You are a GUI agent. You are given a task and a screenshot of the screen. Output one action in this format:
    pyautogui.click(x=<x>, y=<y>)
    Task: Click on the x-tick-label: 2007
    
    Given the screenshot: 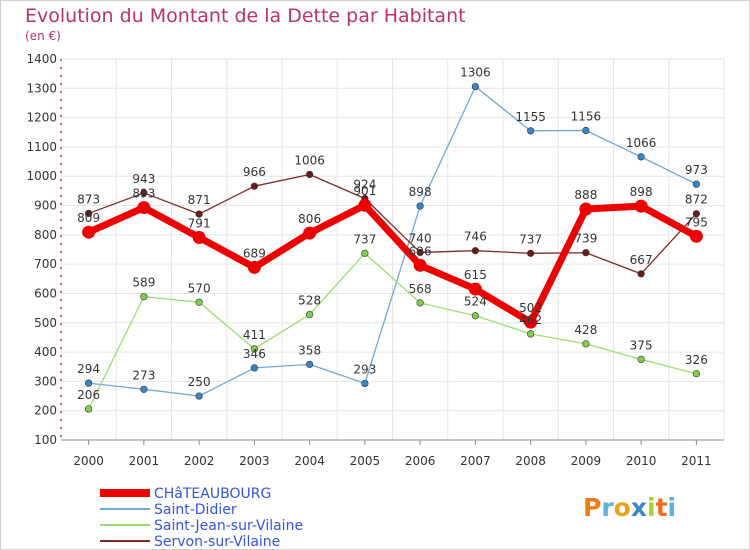 What is the action you would take?
    pyautogui.click(x=475, y=461)
    